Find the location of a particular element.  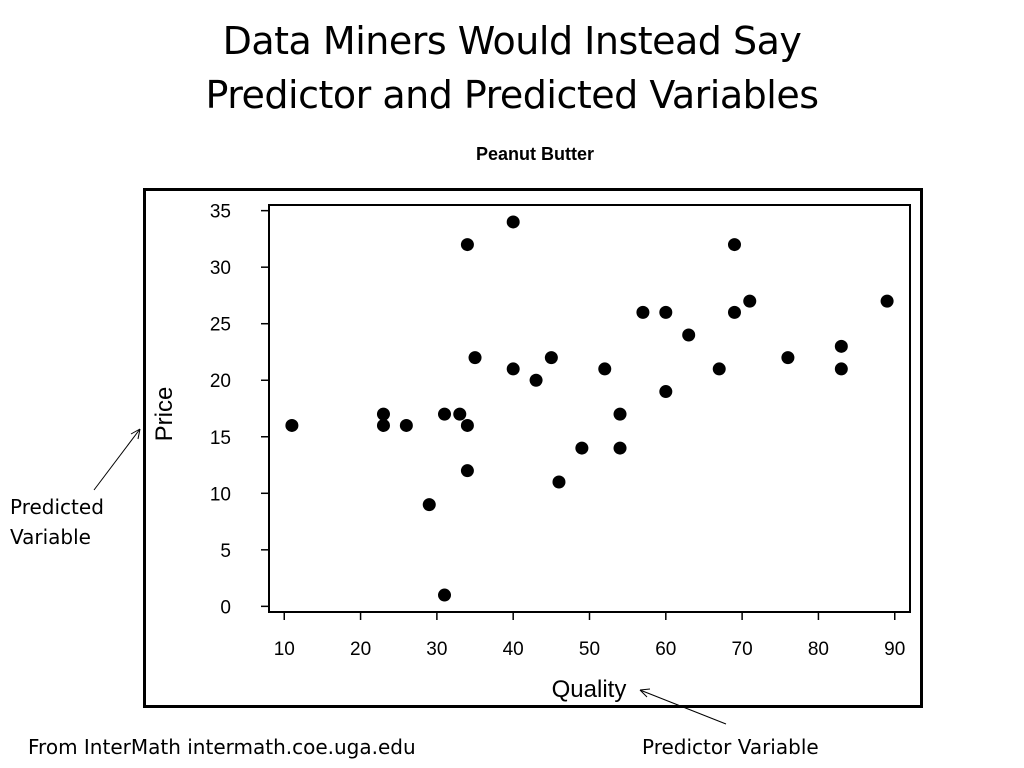

x-axis-label: Quality is located at coordinates (589, 689).